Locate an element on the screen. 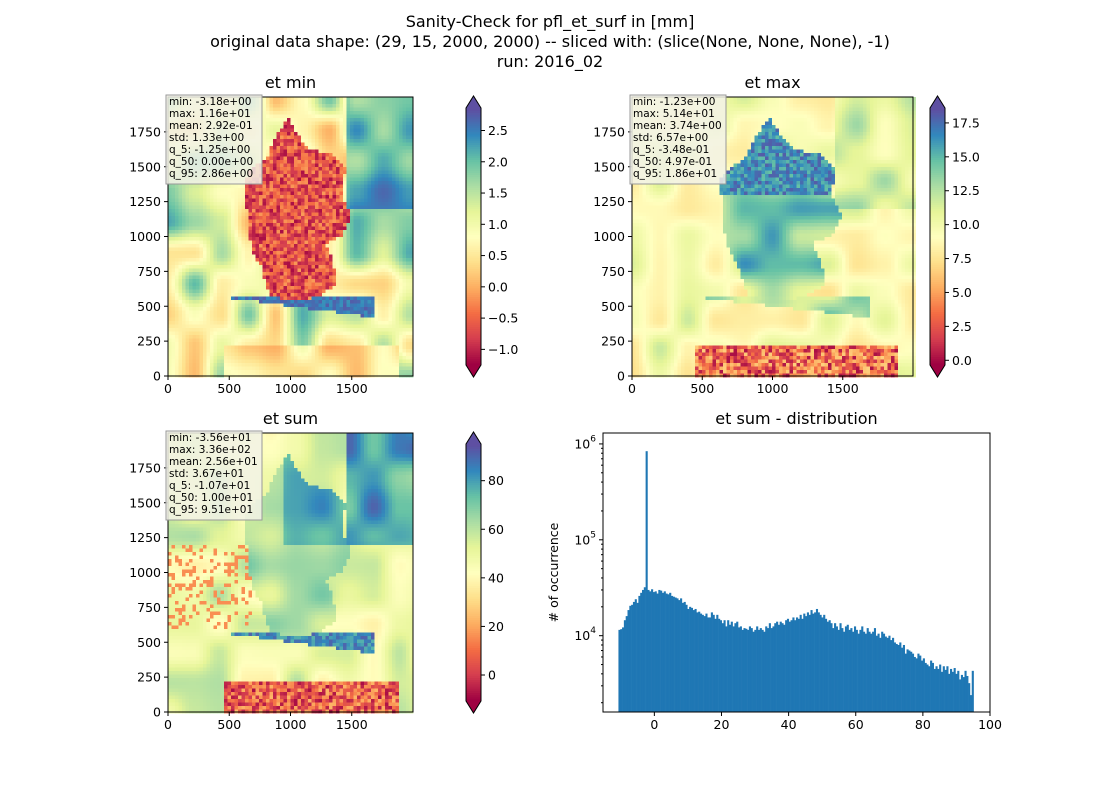  axes-title: et sum - distribution is located at coordinates (796, 418).